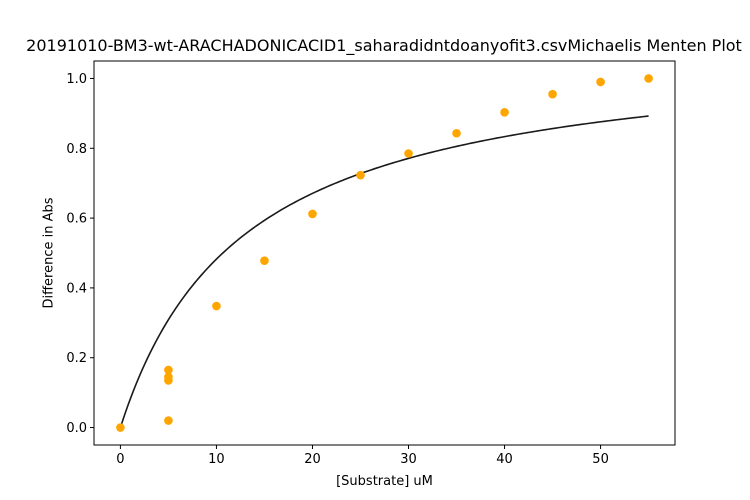  I want to click on y-tick-label: 0.0, so click(76, 428).